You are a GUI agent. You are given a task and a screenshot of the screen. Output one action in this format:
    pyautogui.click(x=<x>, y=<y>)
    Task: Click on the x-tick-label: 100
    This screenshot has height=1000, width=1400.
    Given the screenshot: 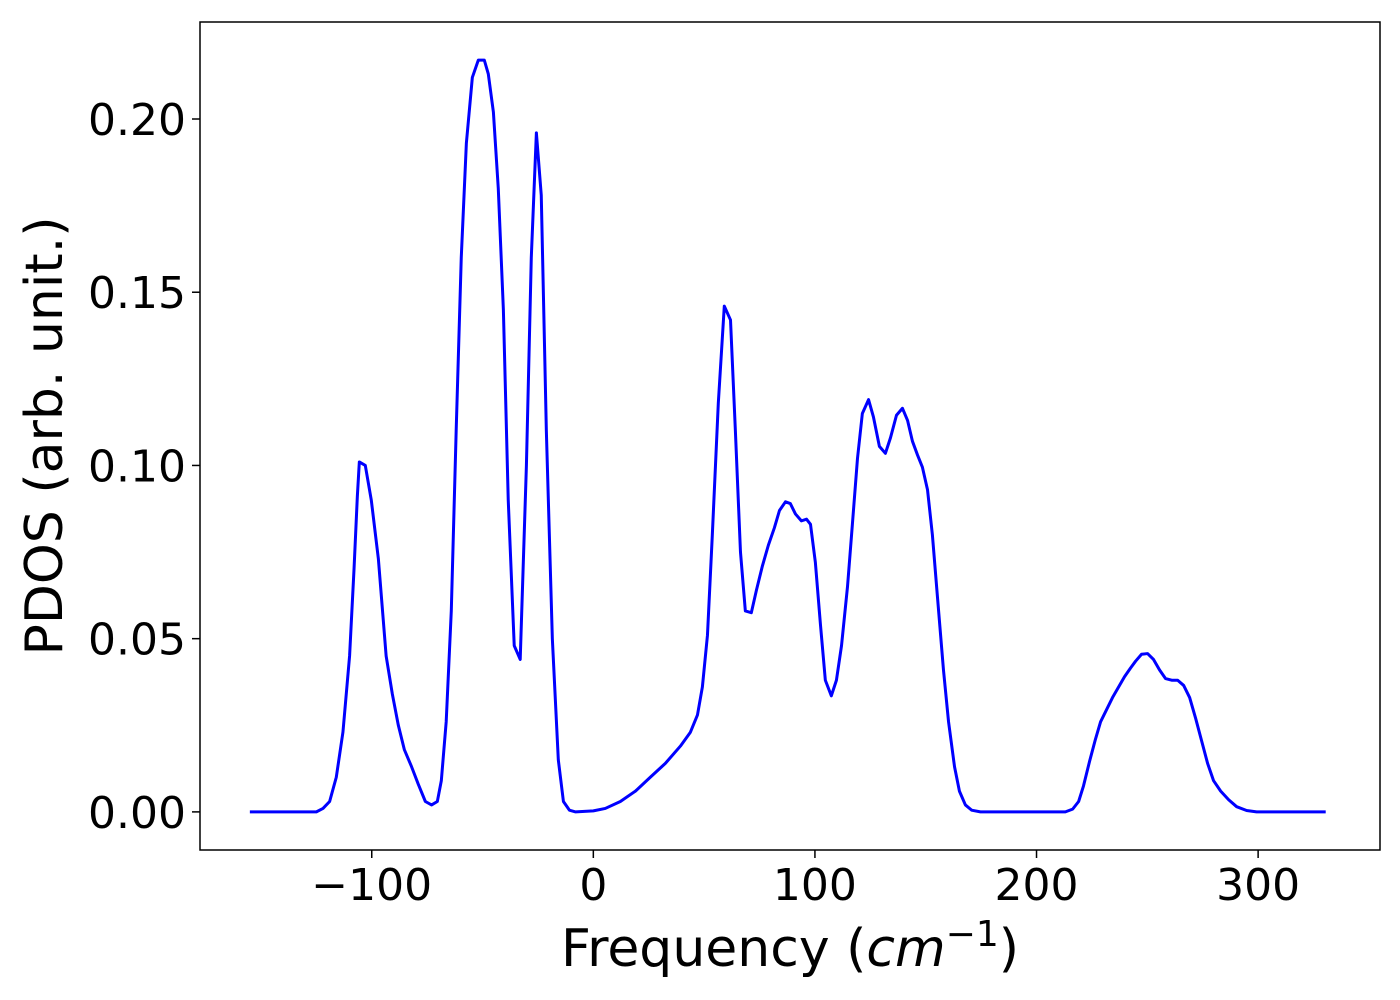 What is the action you would take?
    pyautogui.click(x=815, y=885)
    